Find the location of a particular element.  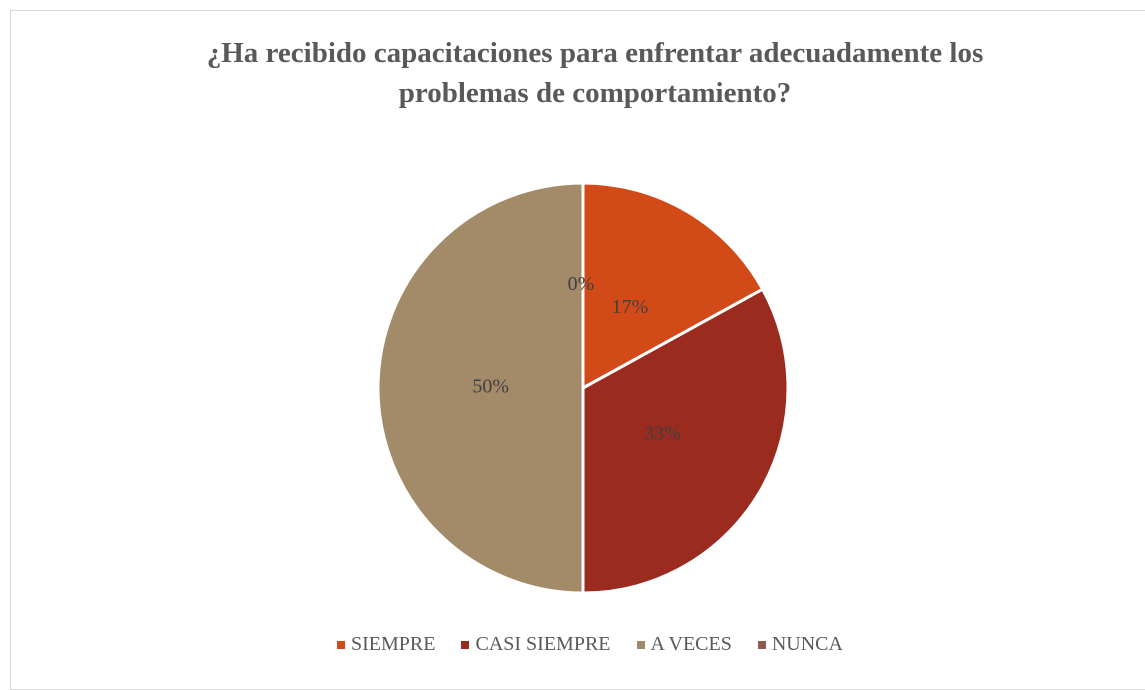

legend-label: SIEMPRE is located at coordinates (393, 644).